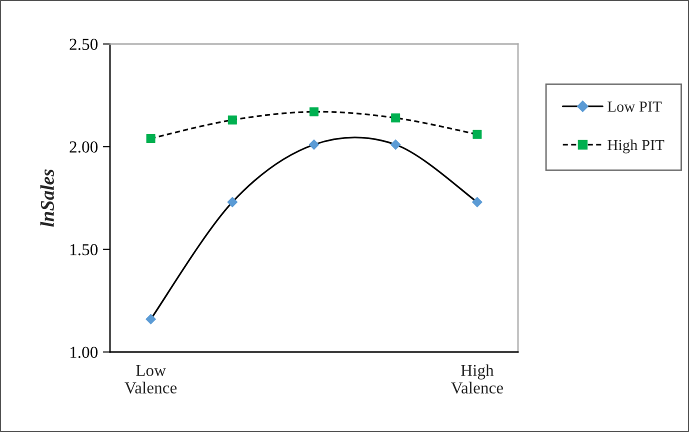 The height and width of the screenshot is (432, 689). I want to click on y-tick-label: 2.00, so click(84, 147).